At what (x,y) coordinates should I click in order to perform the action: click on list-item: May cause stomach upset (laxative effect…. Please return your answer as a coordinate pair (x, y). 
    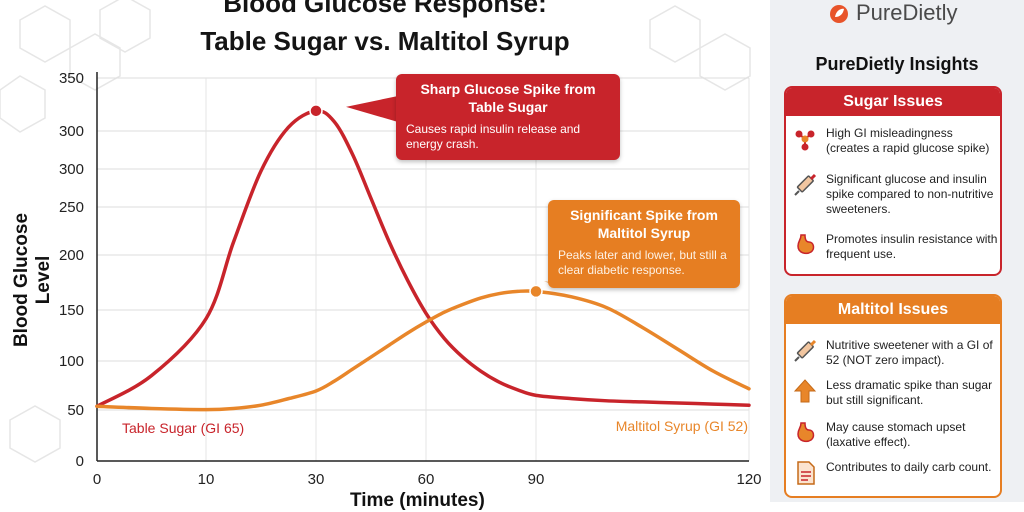
    Looking at the image, I should click on (895, 435).